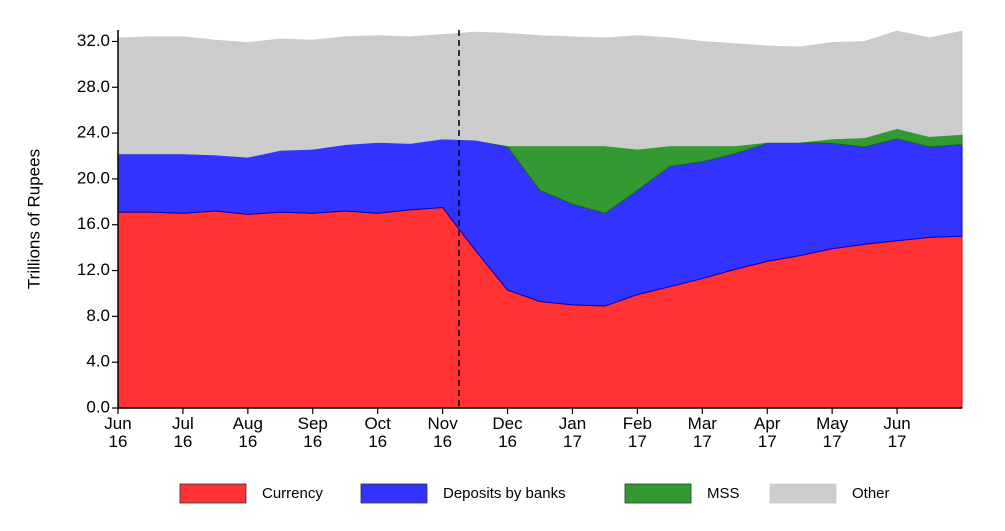 Image resolution: width=1005 pixels, height=531 pixels. I want to click on x-tick-label: Jun 16, so click(118, 432).